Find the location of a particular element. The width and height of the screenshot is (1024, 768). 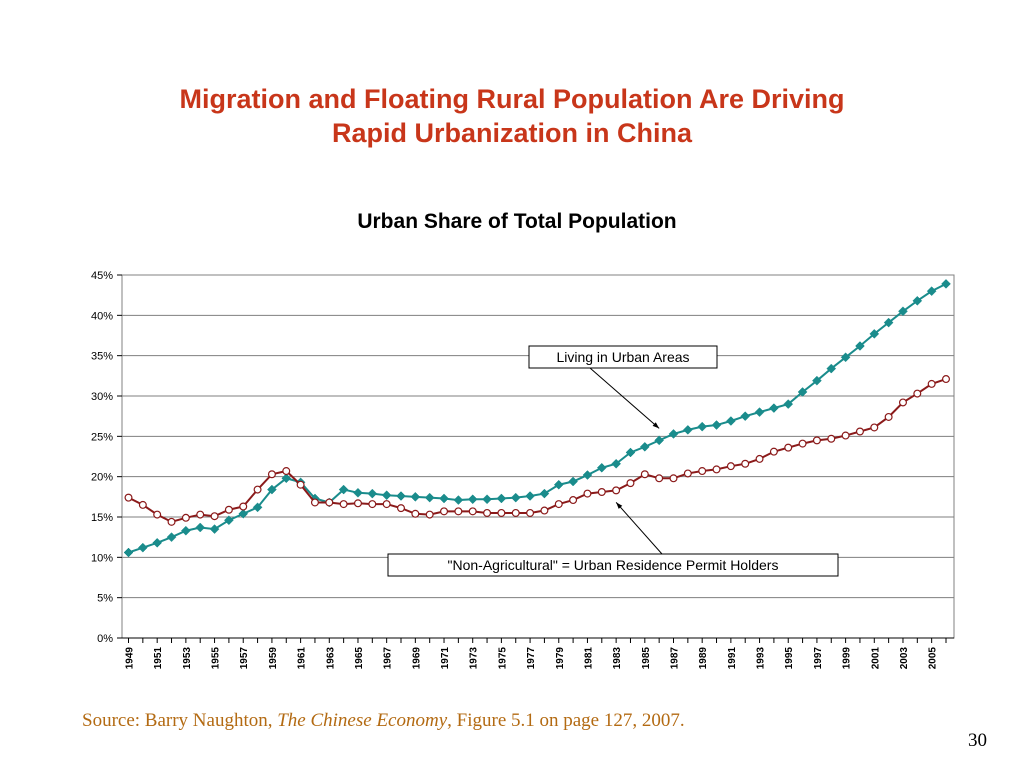

x-tick-label: 1967 is located at coordinates (388, 658).